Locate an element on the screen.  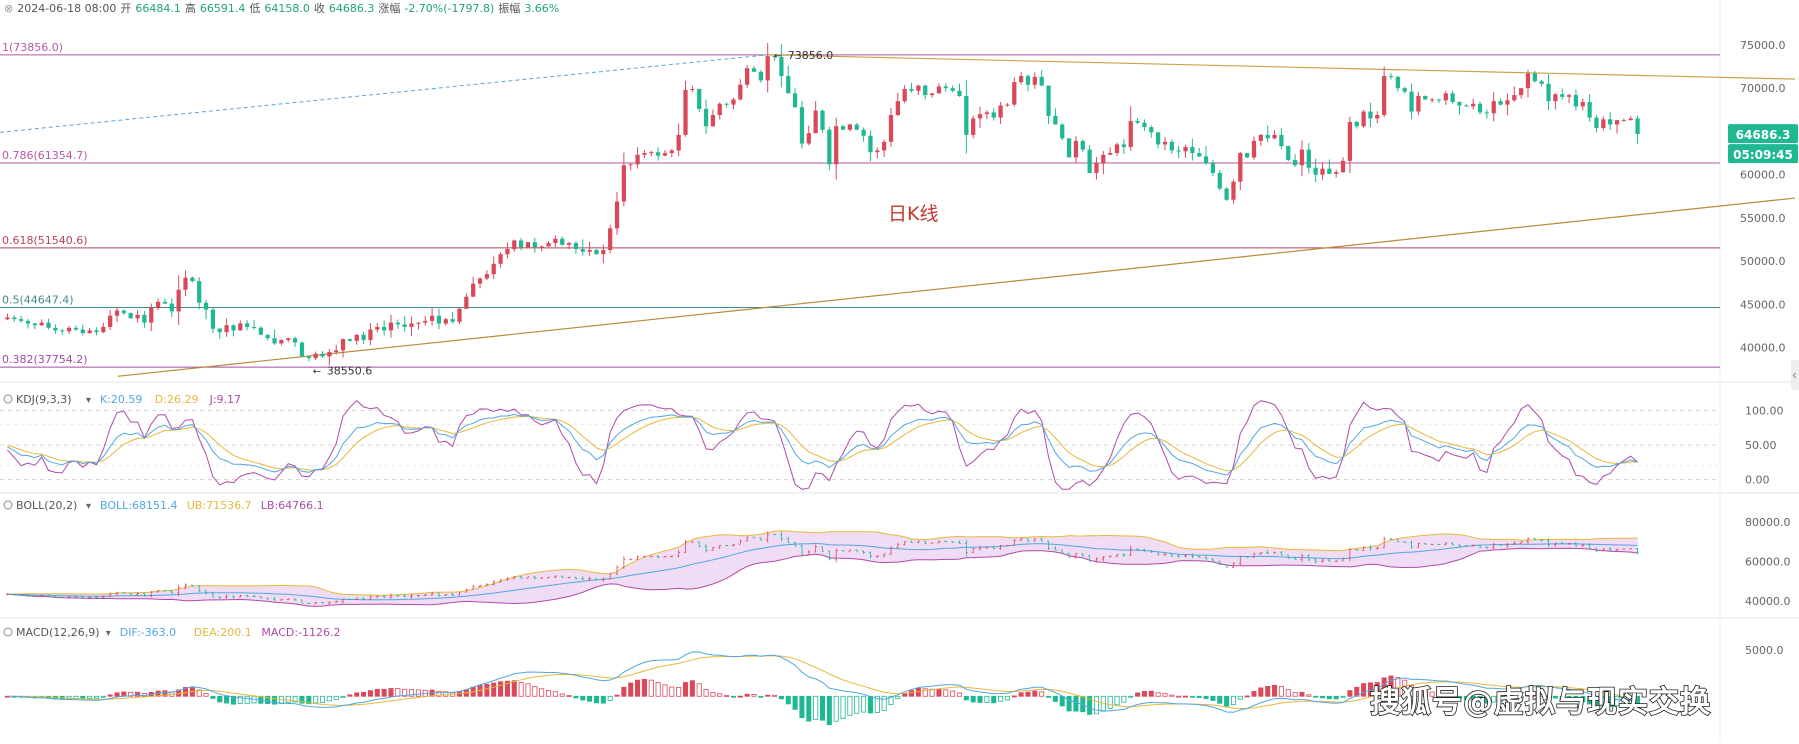
boll-tick-label: 60000.0 is located at coordinates (1768, 562).